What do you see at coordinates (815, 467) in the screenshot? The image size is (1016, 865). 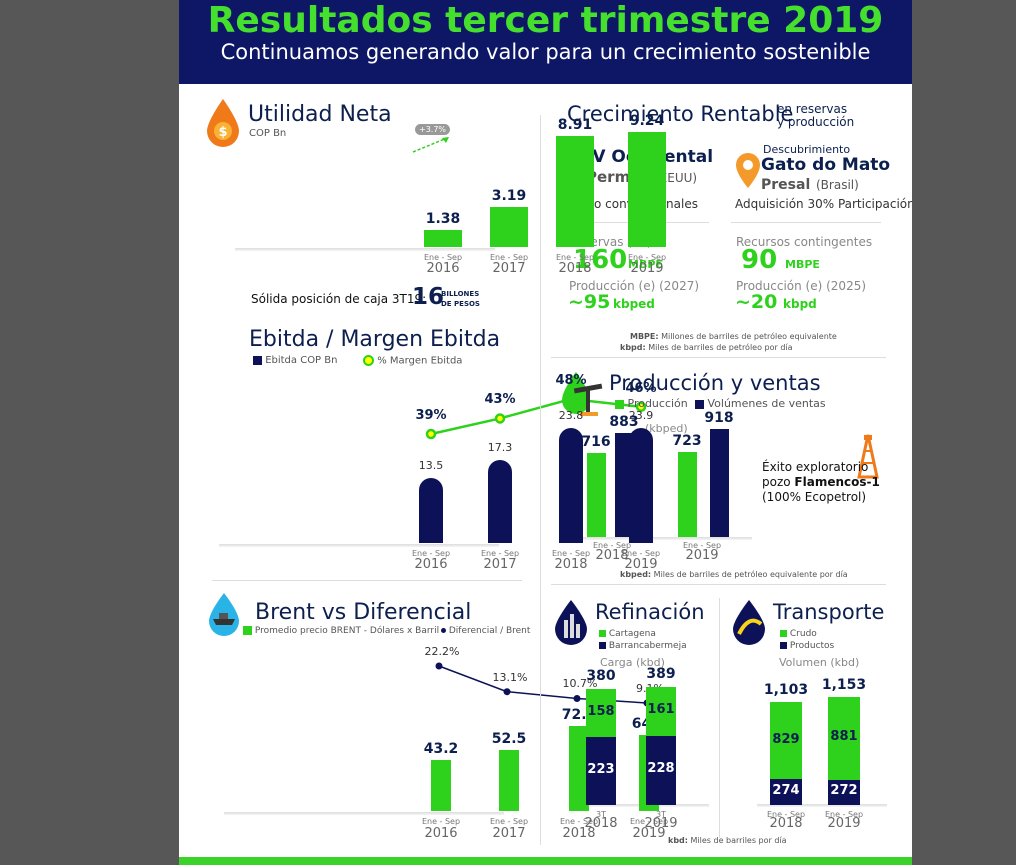 I see `exito-line1: Éxito exploratorio` at bounding box center [815, 467].